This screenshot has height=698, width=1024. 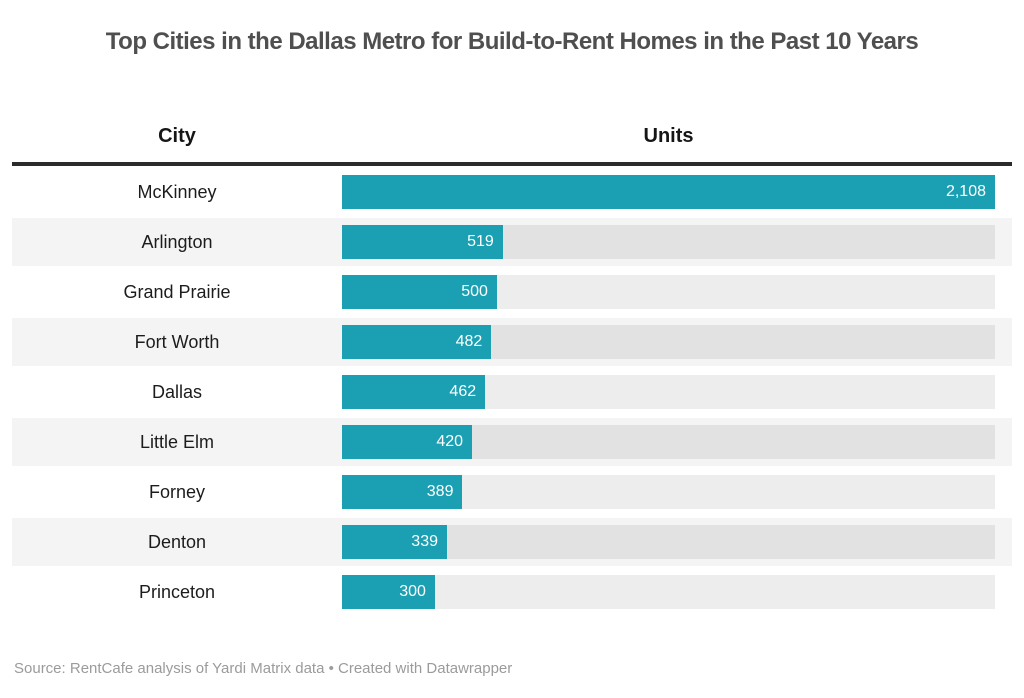 What do you see at coordinates (177, 391) in the screenshot?
I see `city-label: Dallas` at bounding box center [177, 391].